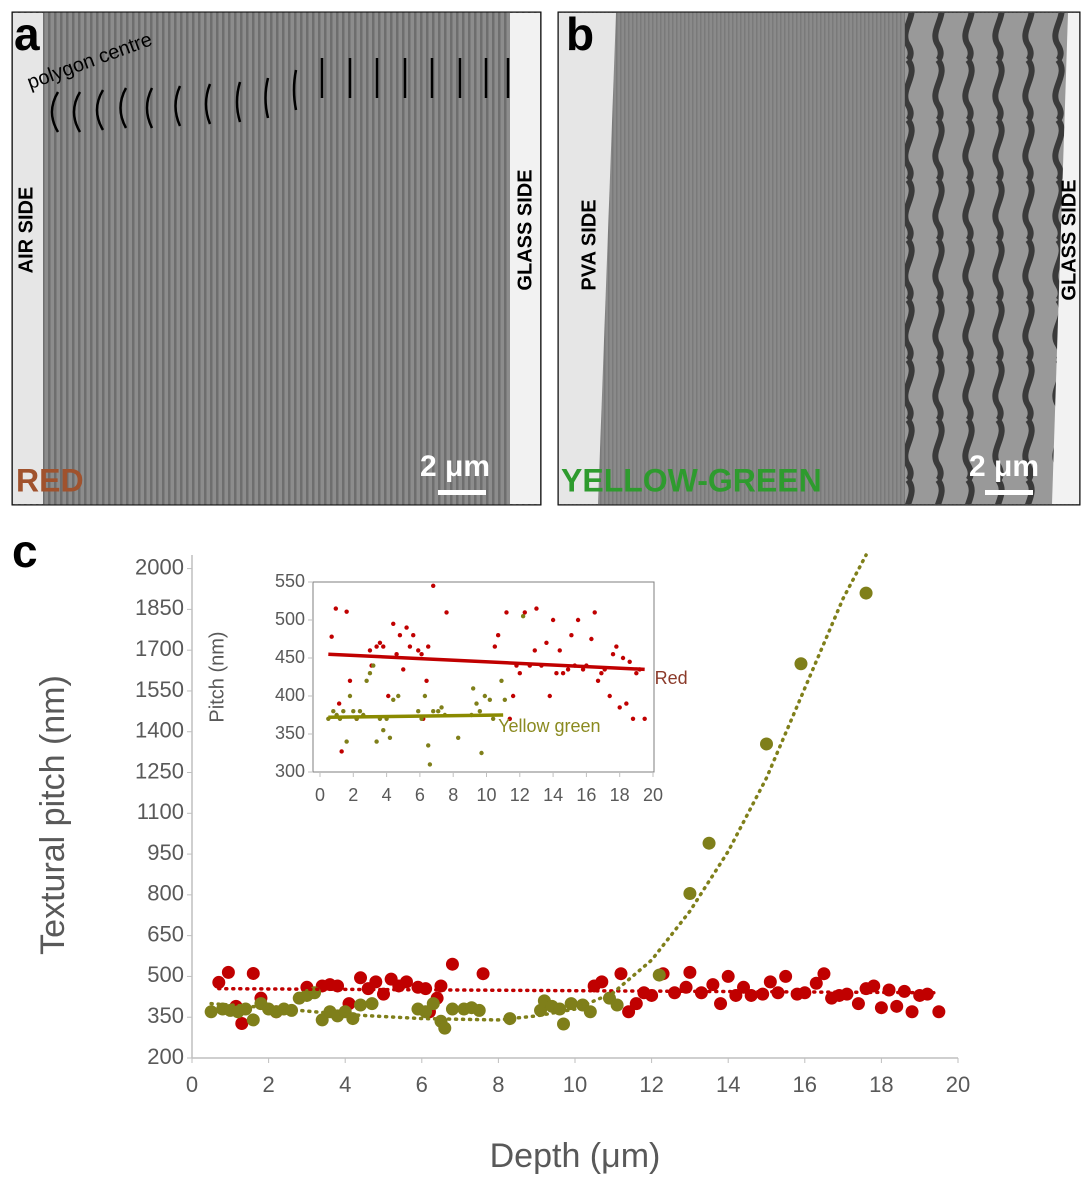  What do you see at coordinates (653, 795) in the screenshot?
I see `x-tick-label: 20` at bounding box center [653, 795].